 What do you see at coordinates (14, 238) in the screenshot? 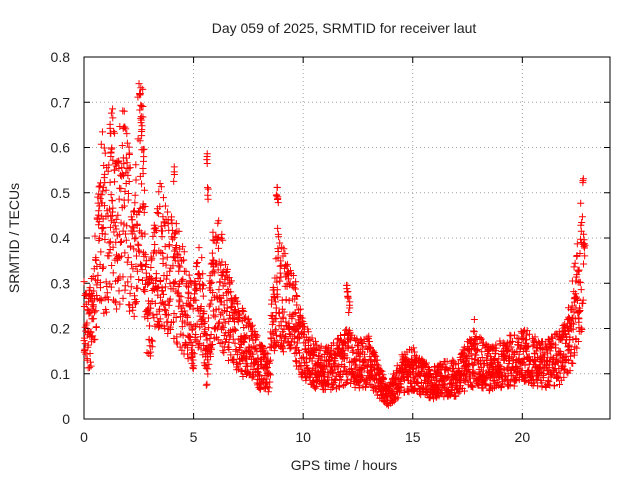
I see `y-axis-label: SRMTID / TECUs` at bounding box center [14, 238].